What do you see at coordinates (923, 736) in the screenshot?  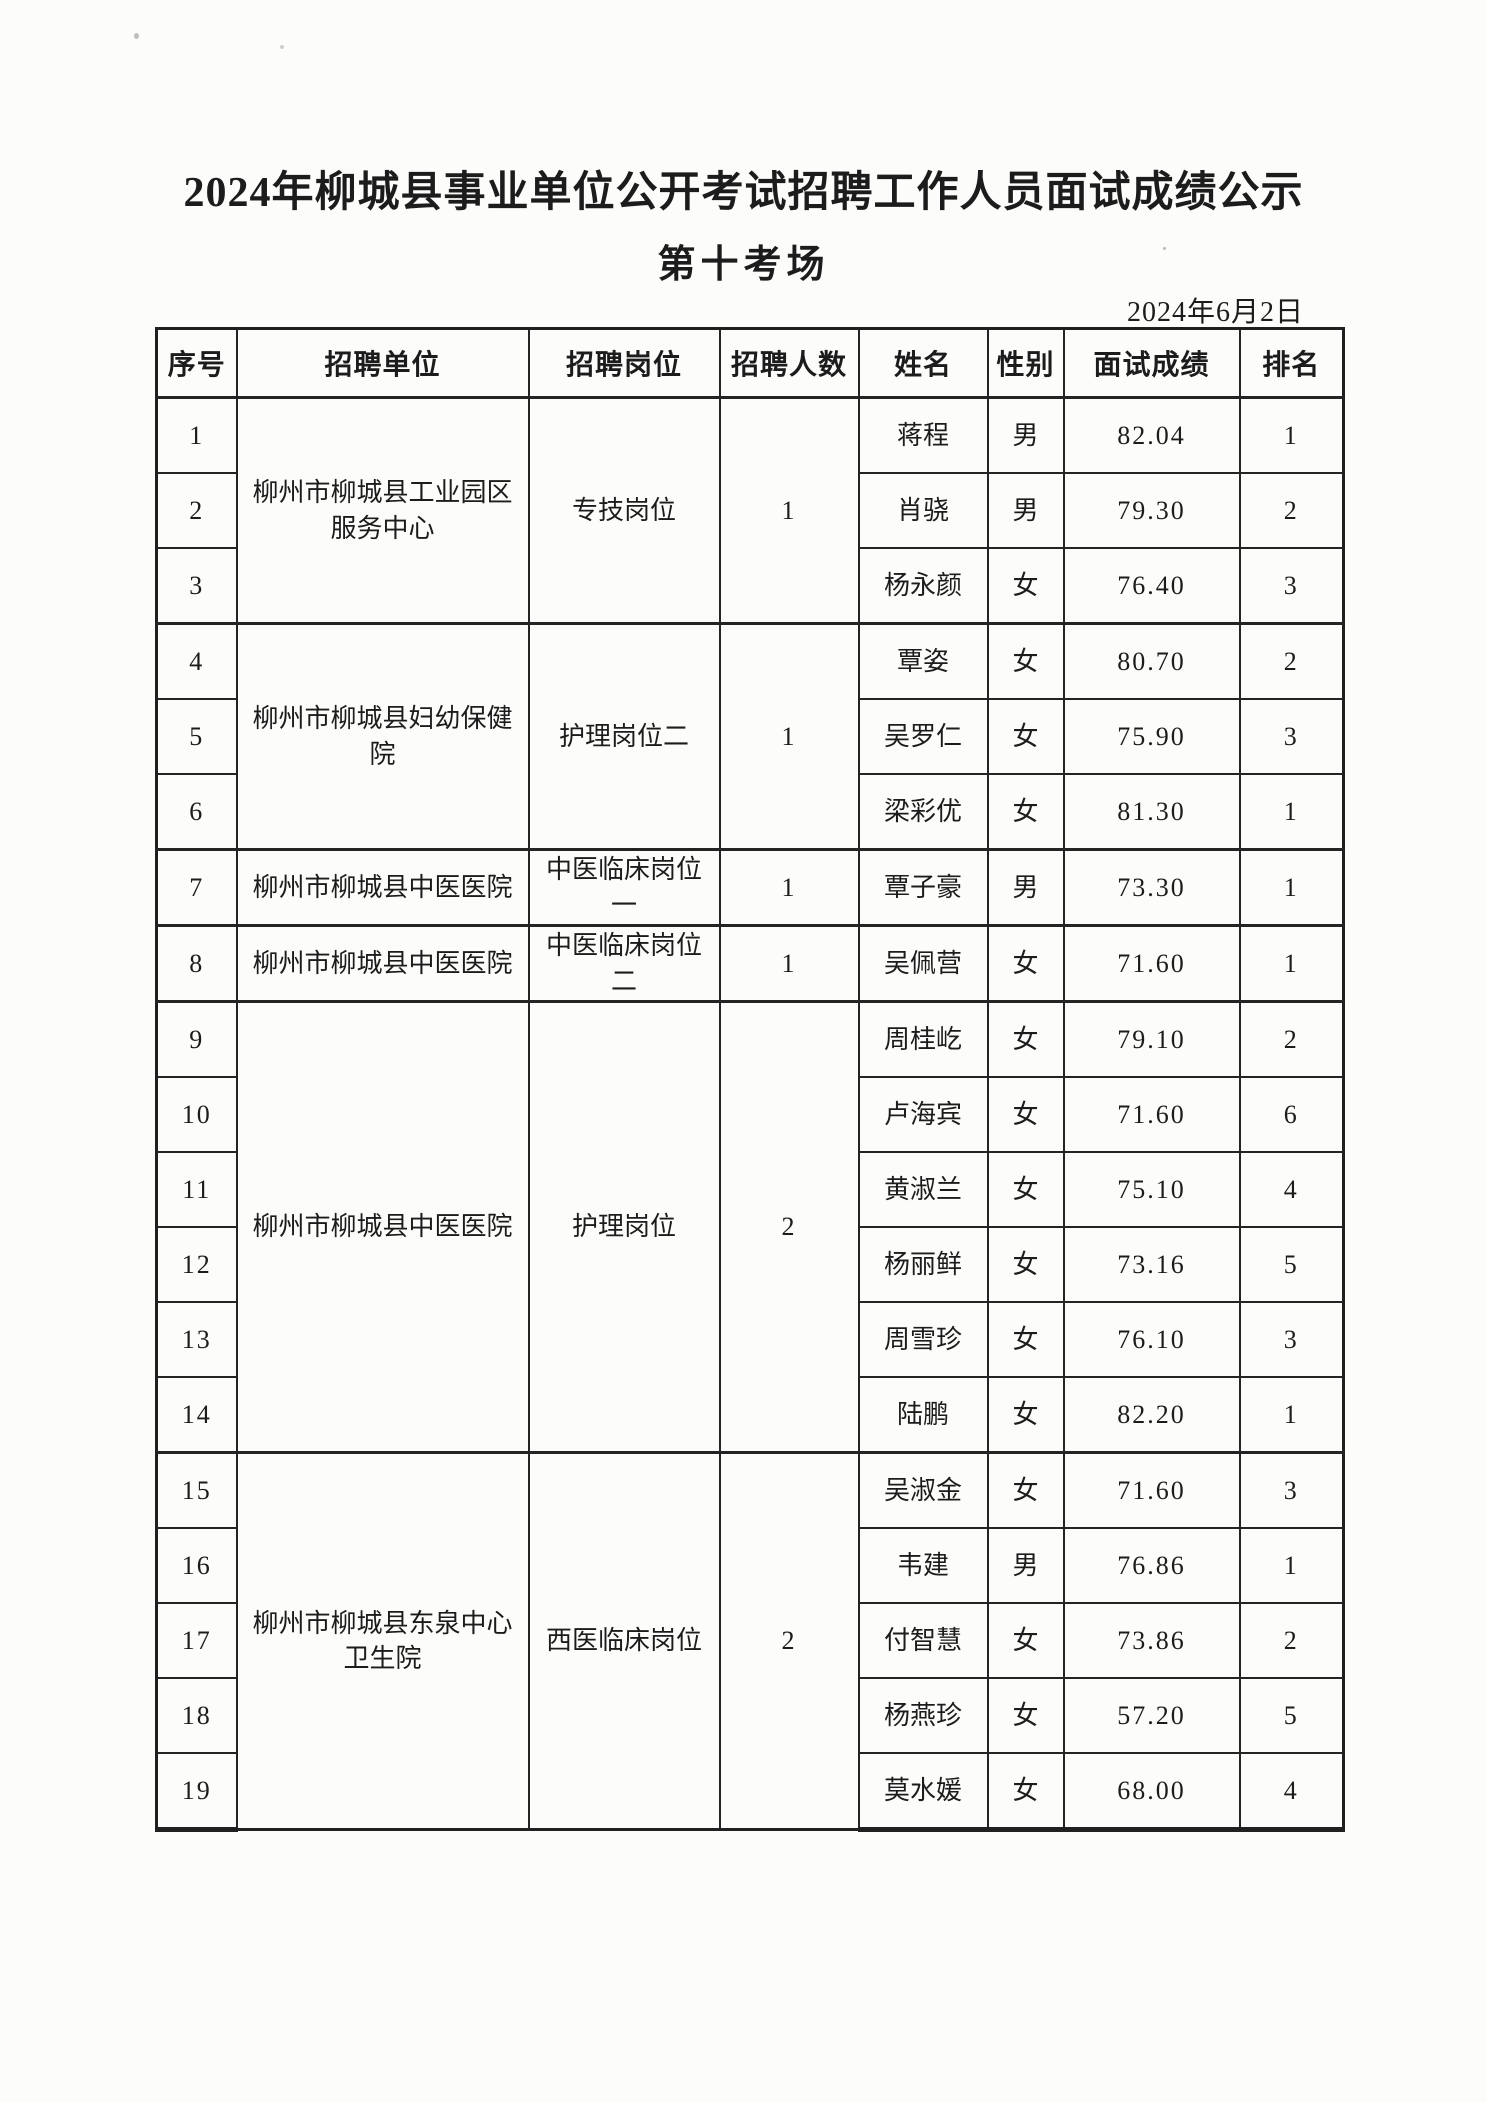 I see `cell-name: 吴罗仁` at bounding box center [923, 736].